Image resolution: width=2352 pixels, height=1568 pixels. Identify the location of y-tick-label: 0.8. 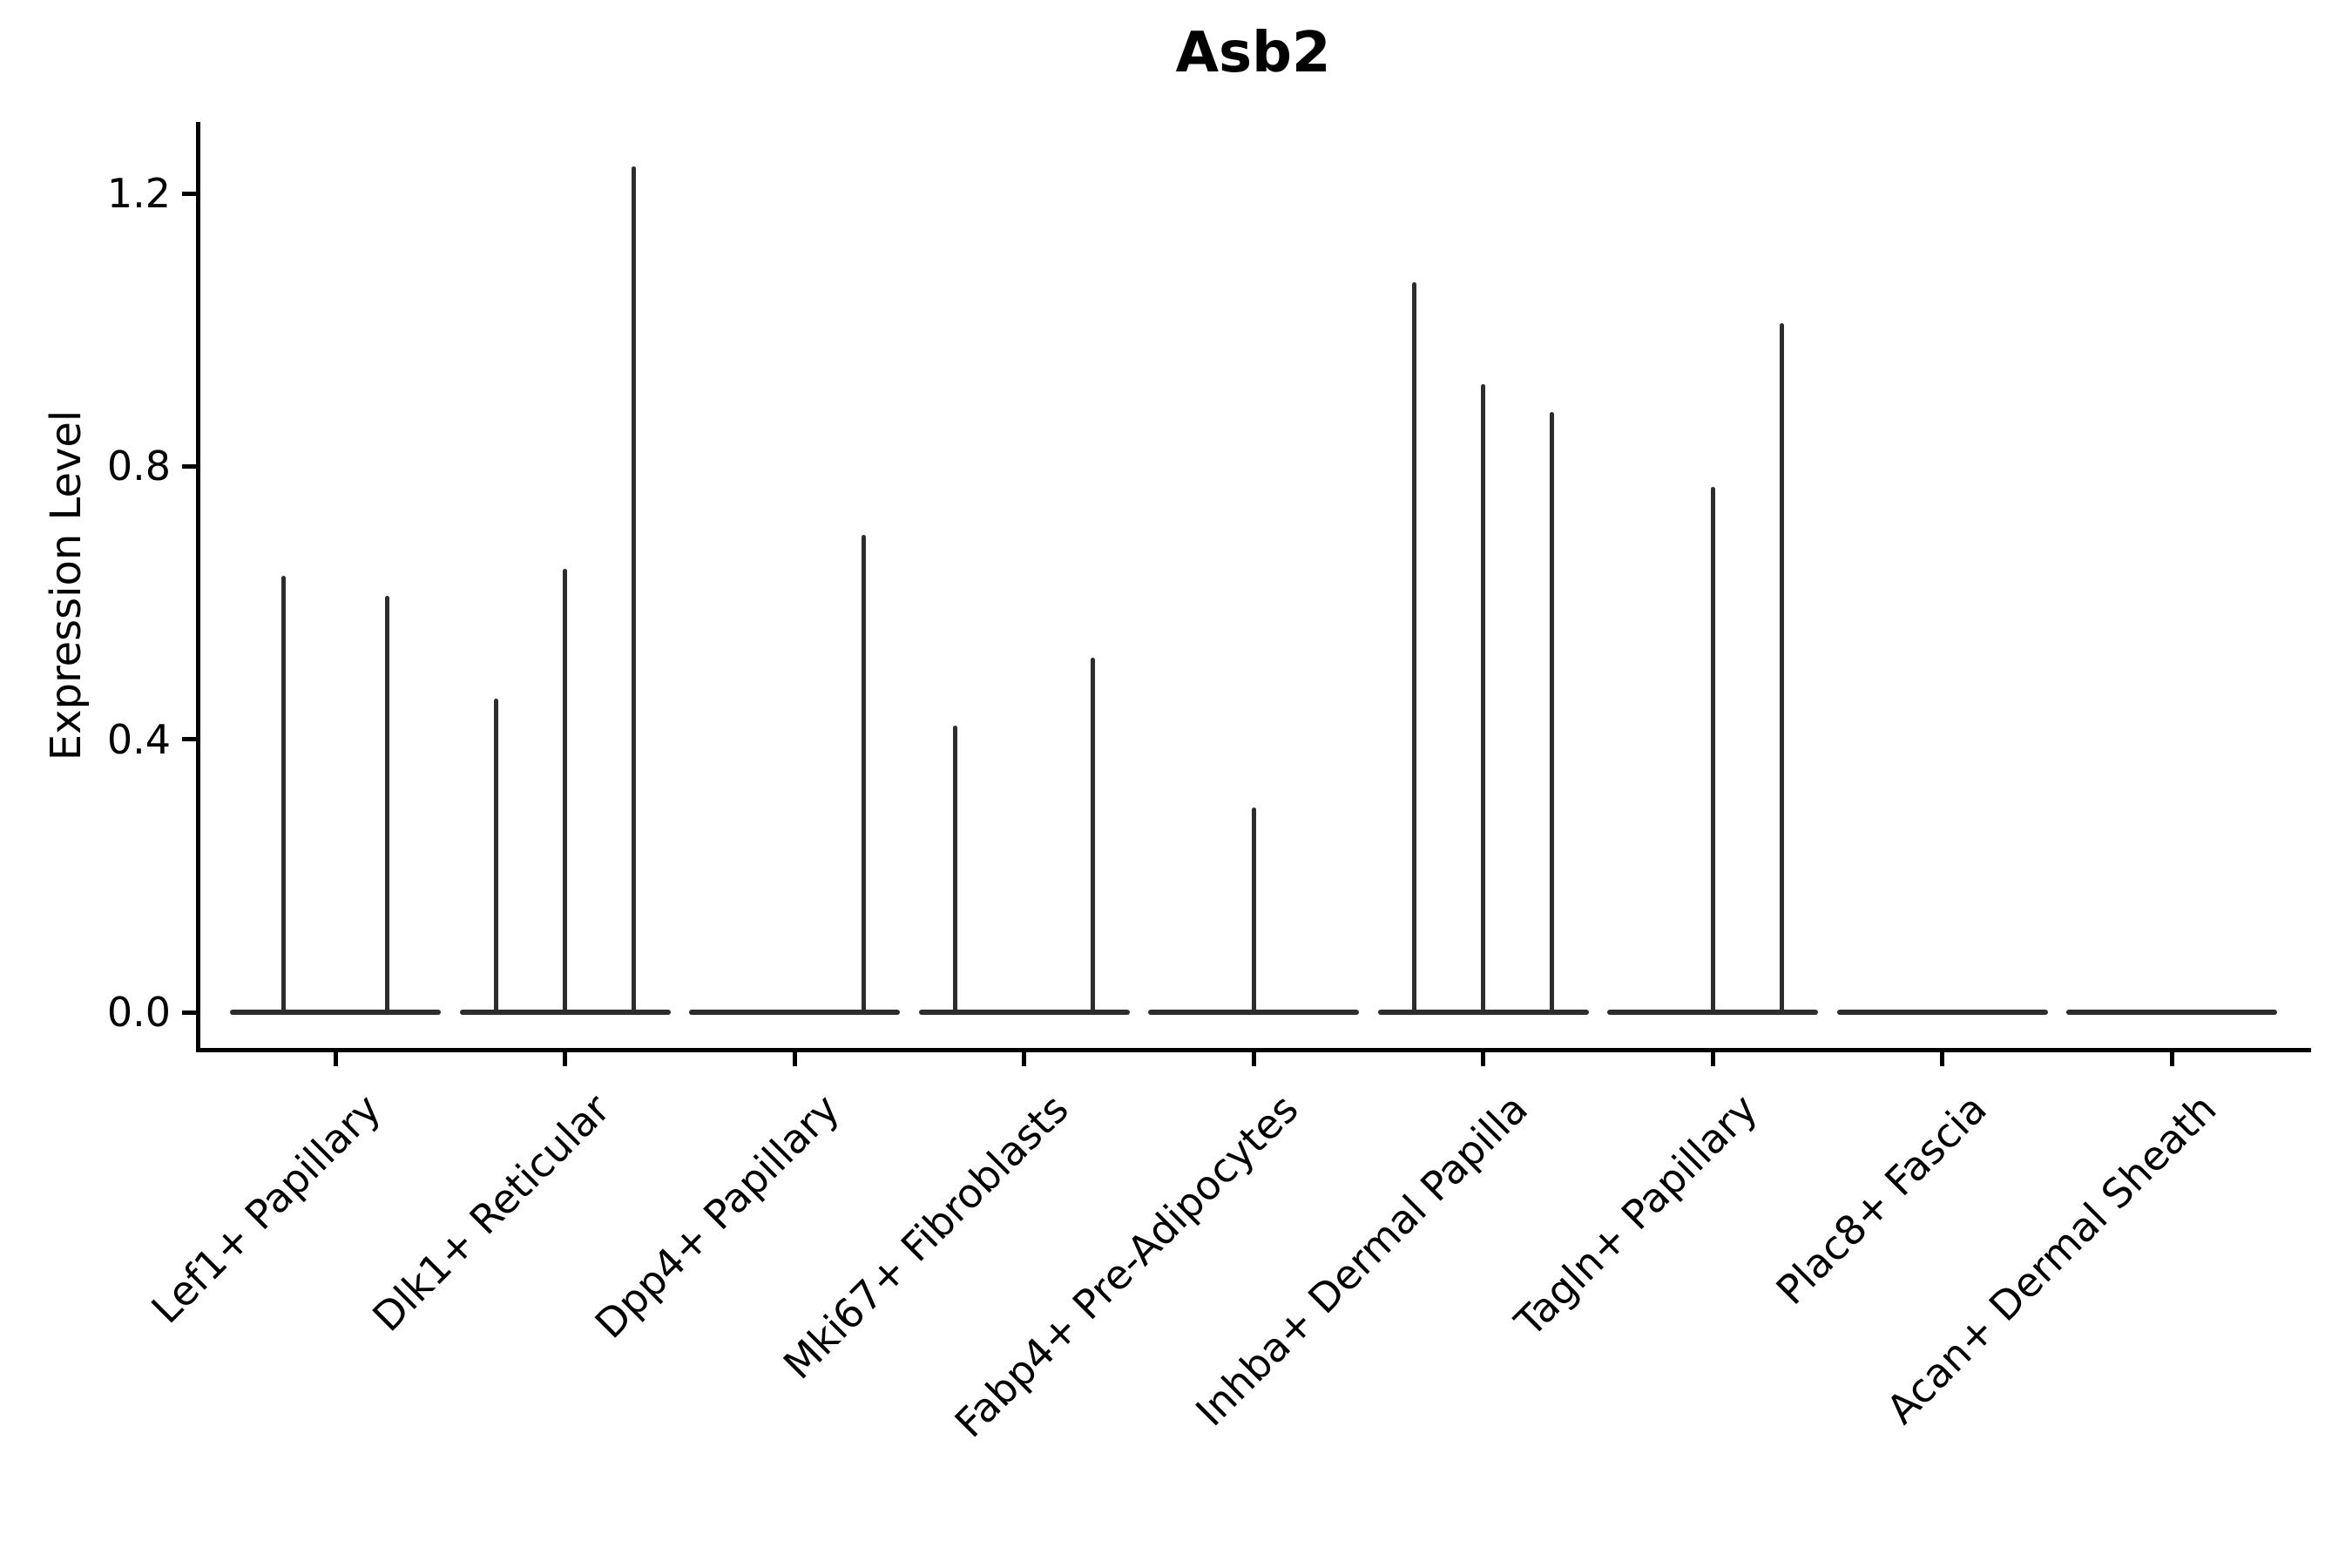
(138, 466).